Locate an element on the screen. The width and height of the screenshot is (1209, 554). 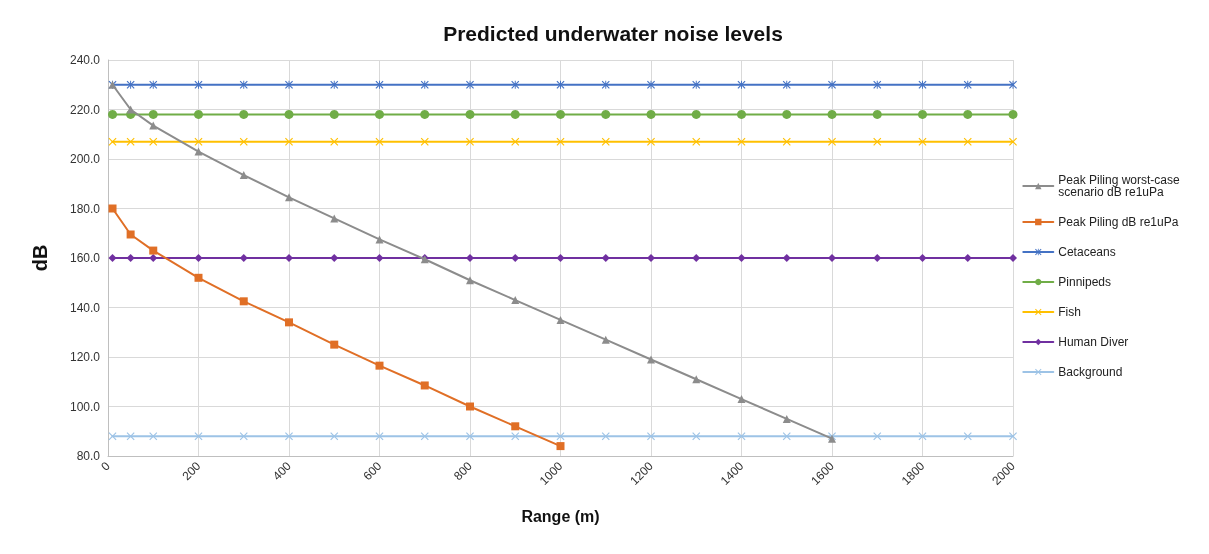
y-axis-title: dB is located at coordinates (40, 258).